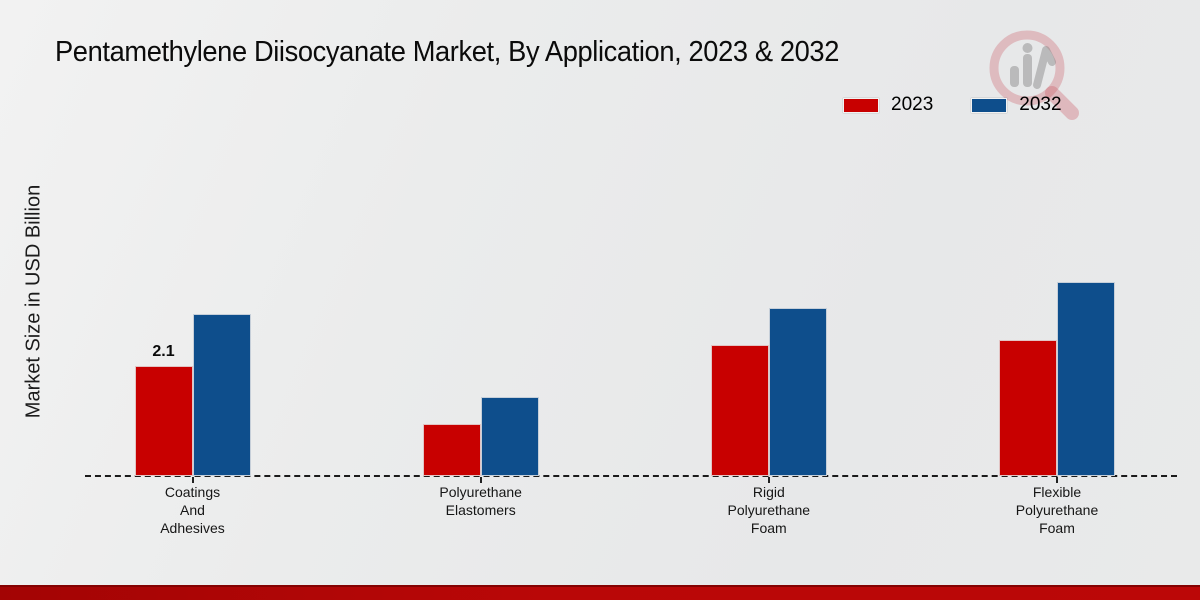 The height and width of the screenshot is (600, 1200). I want to click on legend-label-2023: 2023, so click(912, 104).